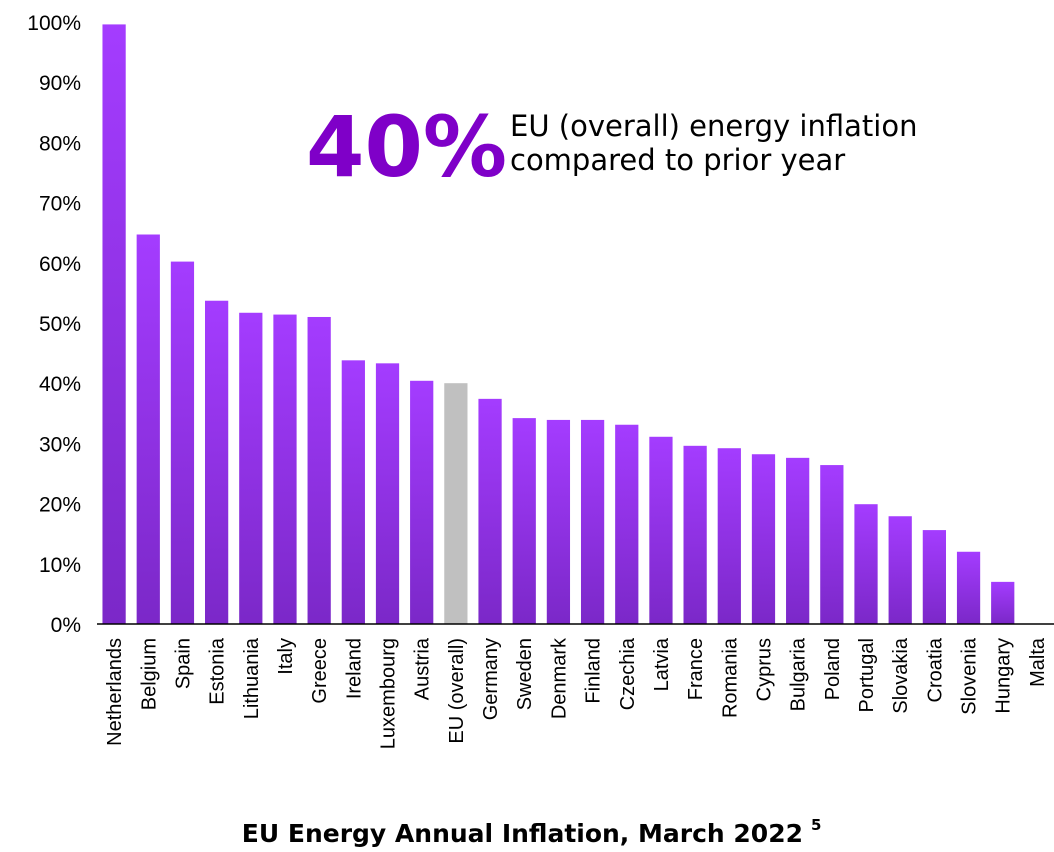 The height and width of the screenshot is (852, 1054). Describe the element at coordinates (970, 676) in the screenshot. I see `category-label: Slovenia` at that location.